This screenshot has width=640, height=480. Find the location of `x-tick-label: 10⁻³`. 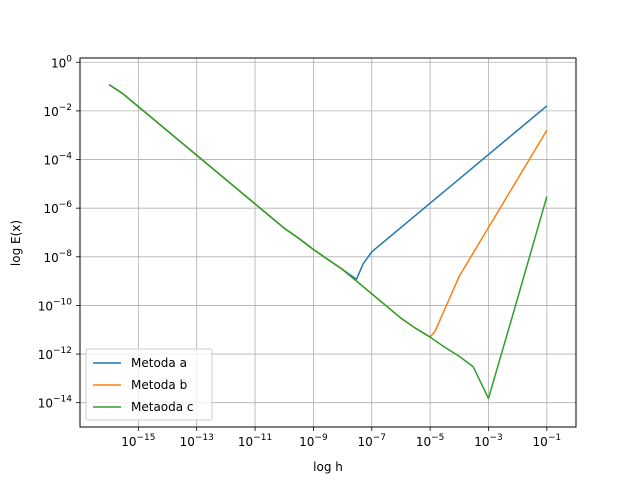

x-tick-label: 10⁻³ is located at coordinates (488, 441).